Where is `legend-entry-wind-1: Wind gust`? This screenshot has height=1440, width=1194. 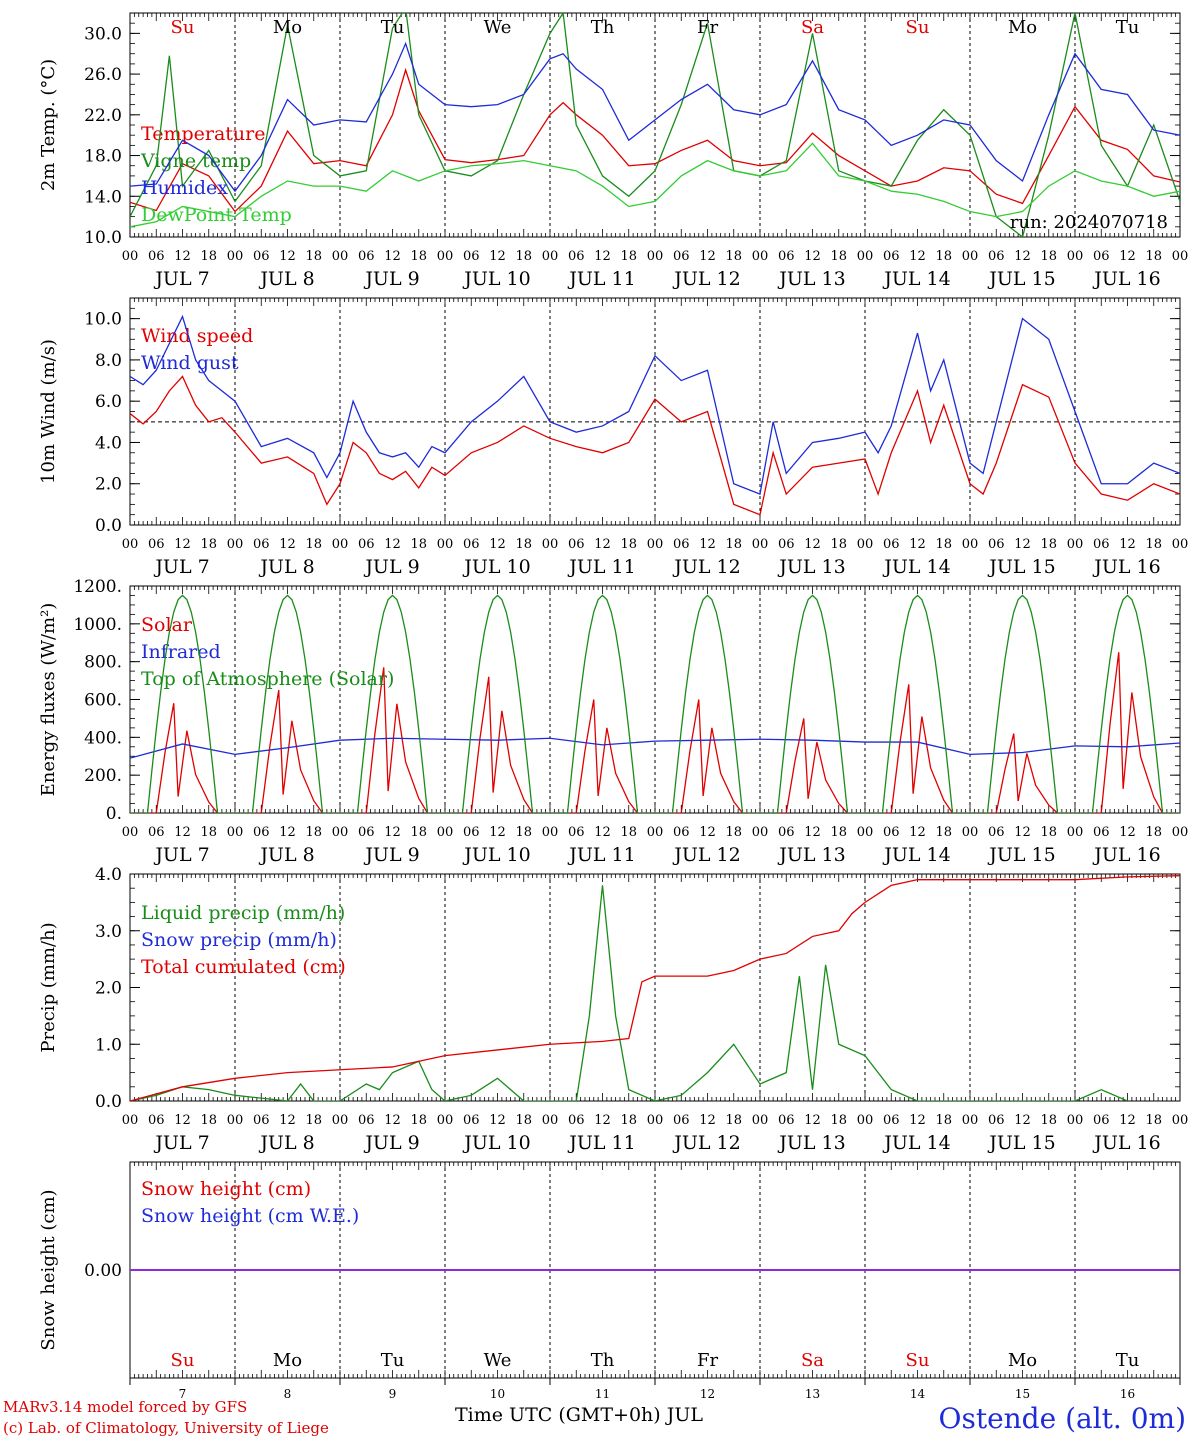
legend-entry-wind-1: Wind gust is located at coordinates (190, 363).